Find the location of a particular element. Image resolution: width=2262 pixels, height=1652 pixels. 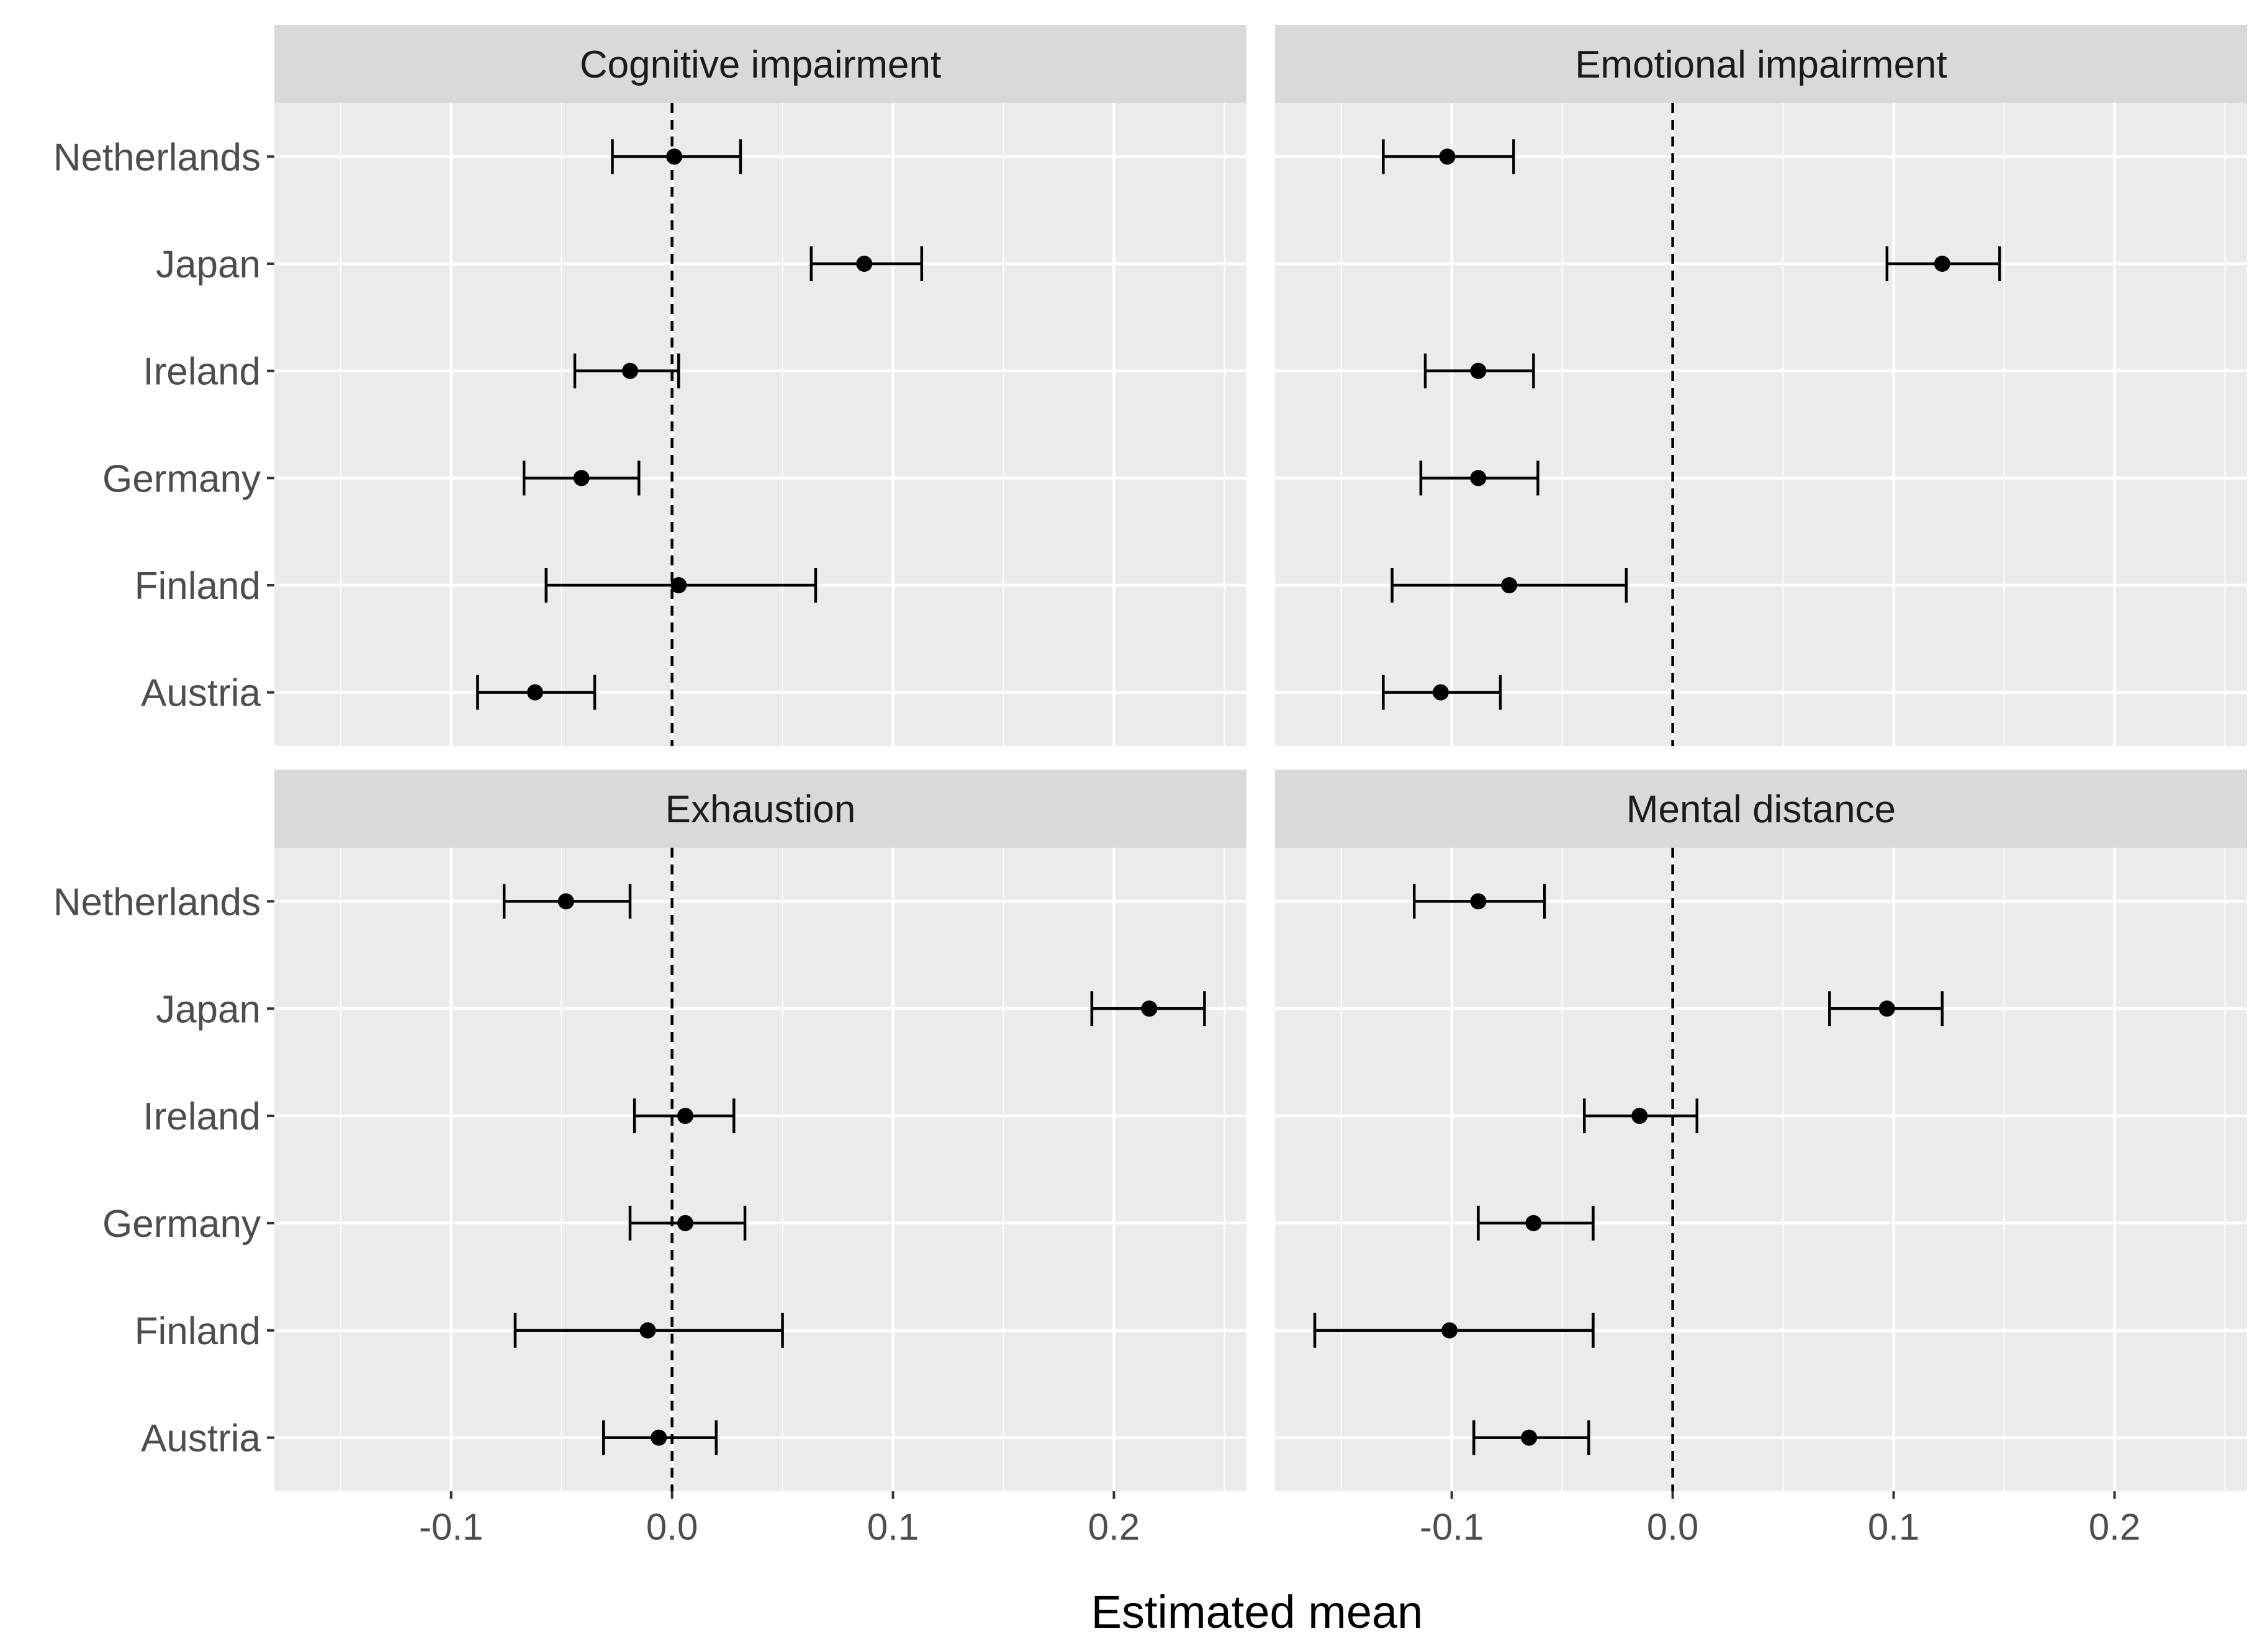

facet-title: Cognitive impairment is located at coordinates (760, 64).